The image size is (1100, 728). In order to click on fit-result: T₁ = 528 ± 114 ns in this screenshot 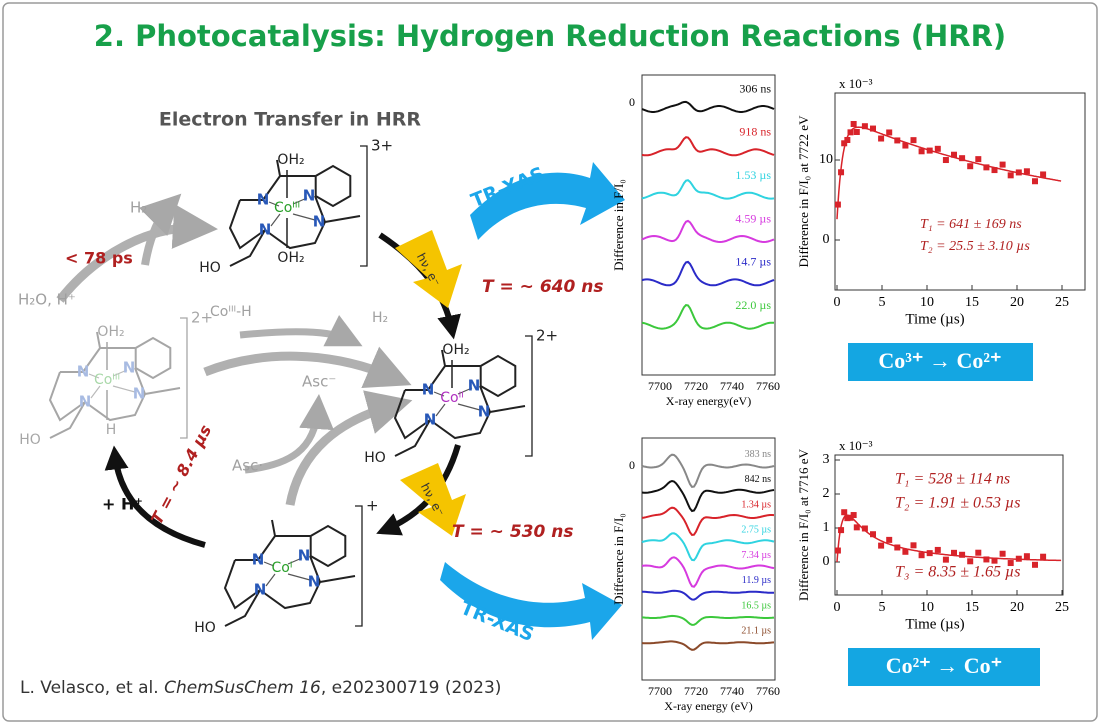, I will do `click(952, 479)`.